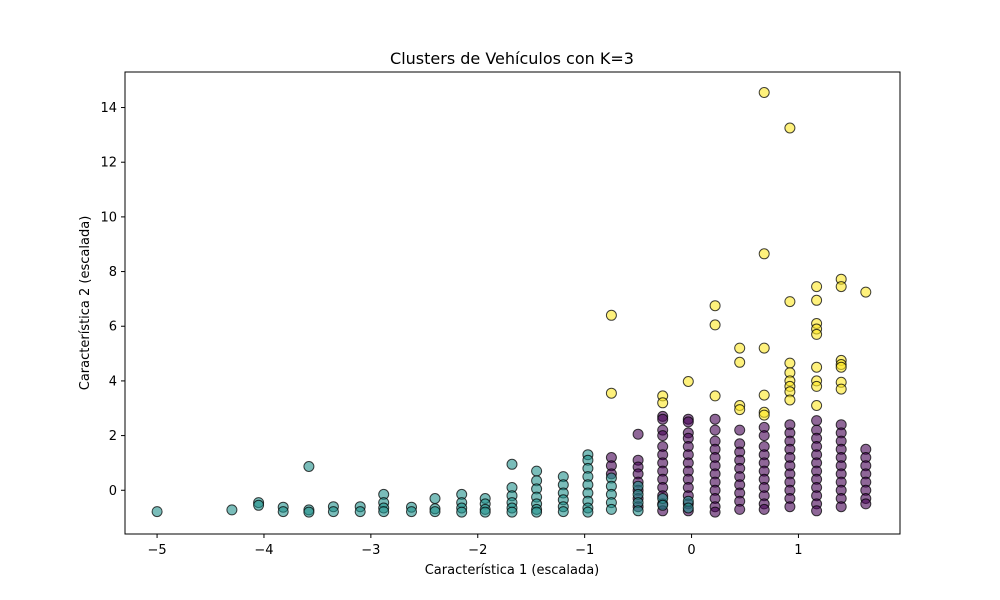  I want to click on y-axis-label: Característica 2 (escalada), so click(85, 303).